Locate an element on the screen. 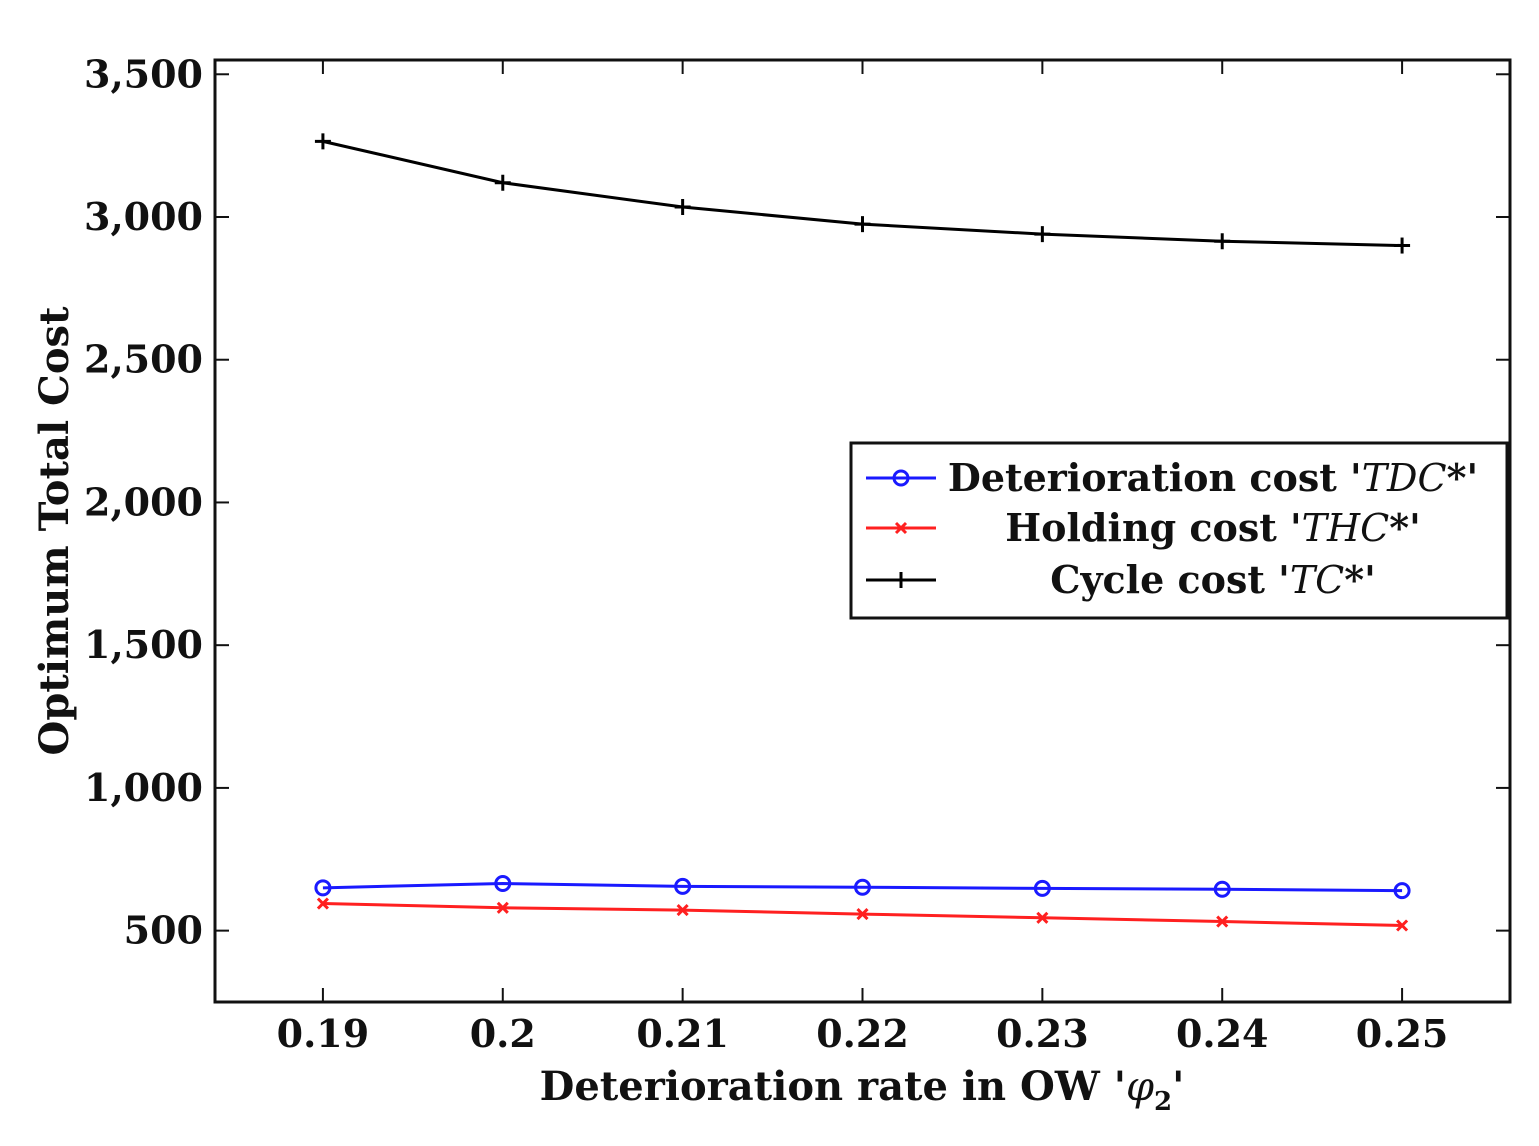 The width and height of the screenshot is (1539, 1146). x-tick-label: 0.23 is located at coordinates (1042, 1033).